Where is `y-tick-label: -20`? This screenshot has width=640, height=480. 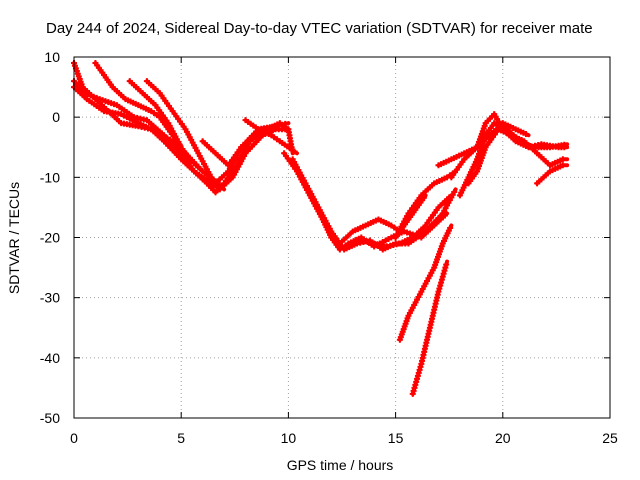
y-tick-label: -20 is located at coordinates (50, 238).